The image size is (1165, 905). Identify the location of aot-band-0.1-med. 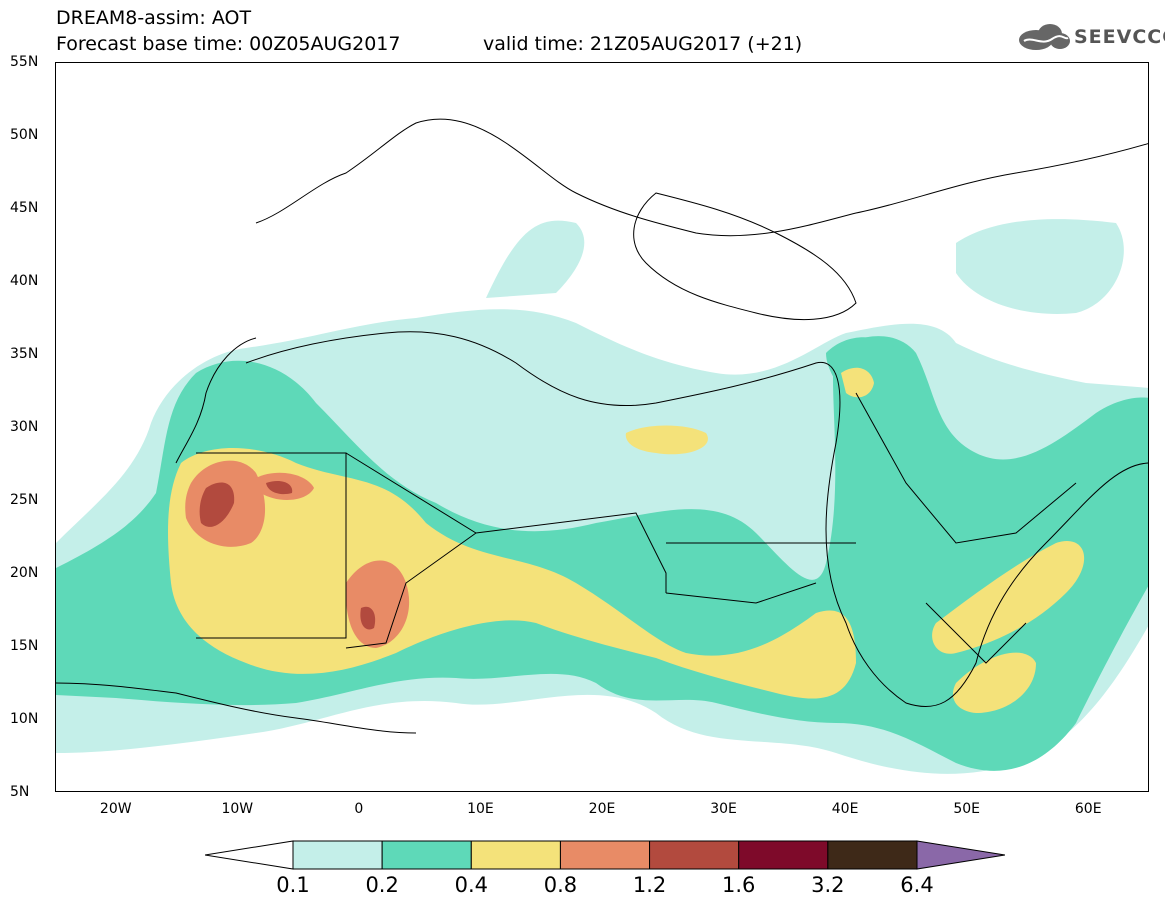
(535, 259).